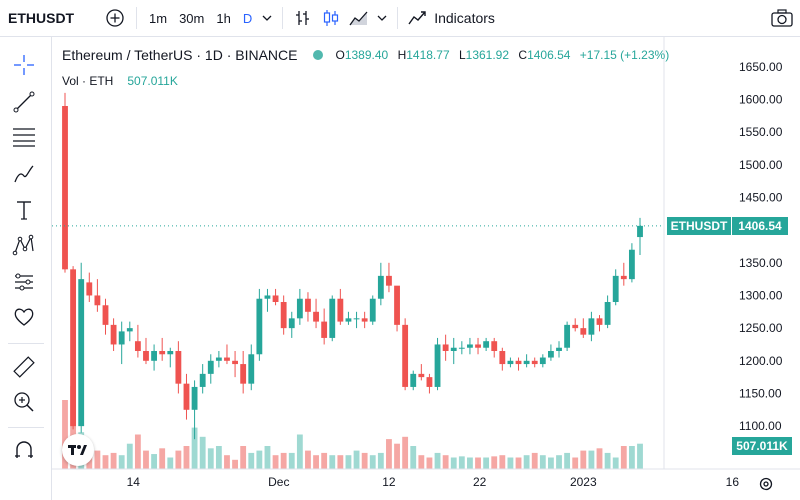 The height and width of the screenshot is (500, 800). What do you see at coordinates (24, 210) in the screenshot?
I see `text-tool-icon` at bounding box center [24, 210].